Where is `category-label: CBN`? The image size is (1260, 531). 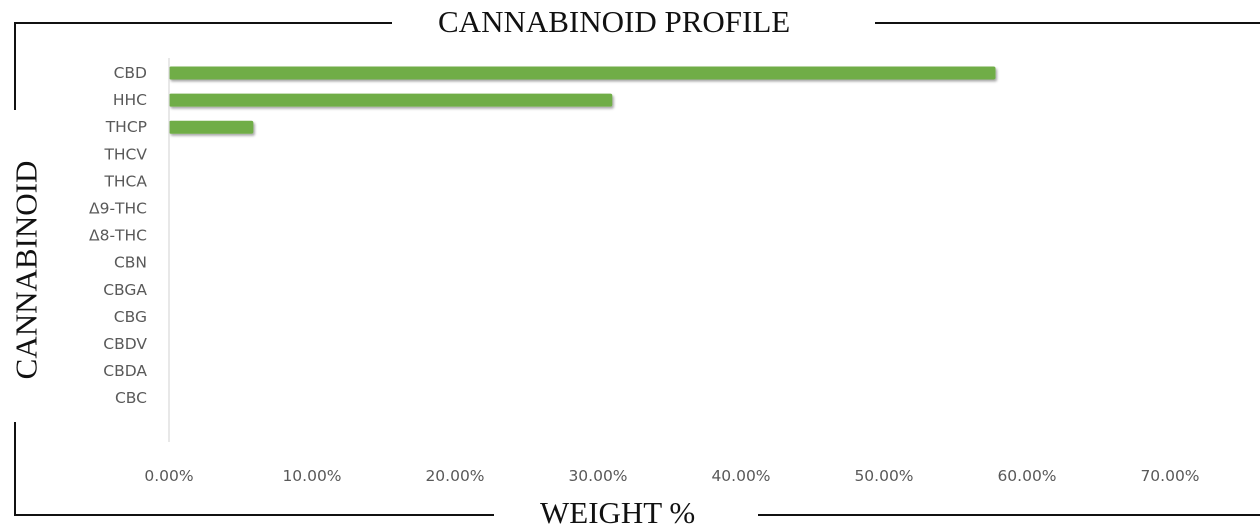 category-label: CBN is located at coordinates (130, 263).